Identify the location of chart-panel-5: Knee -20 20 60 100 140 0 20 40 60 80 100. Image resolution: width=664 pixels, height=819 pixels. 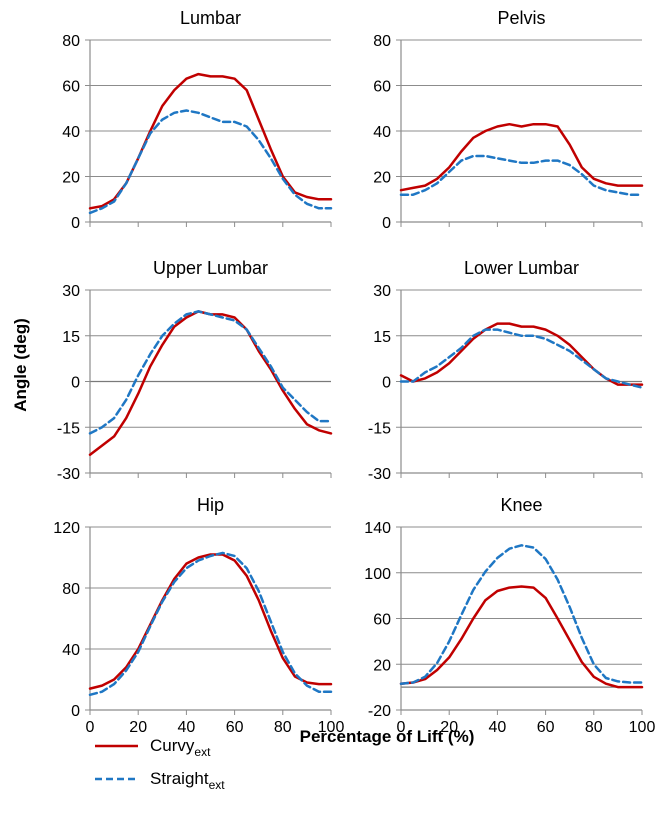
(509, 615).